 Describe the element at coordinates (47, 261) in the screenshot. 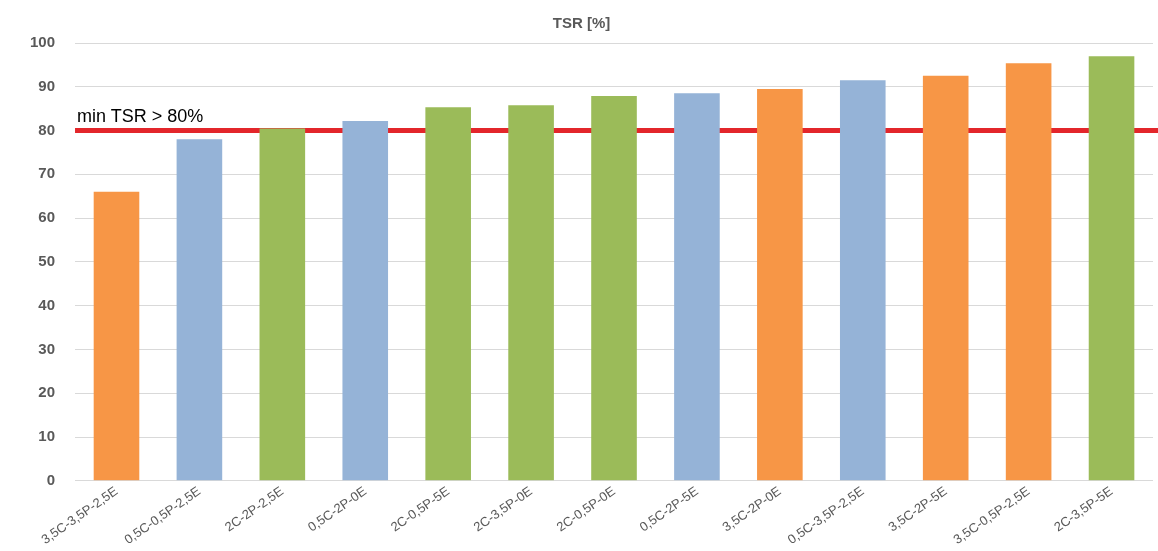

I see `y-tick-label: 50` at that location.